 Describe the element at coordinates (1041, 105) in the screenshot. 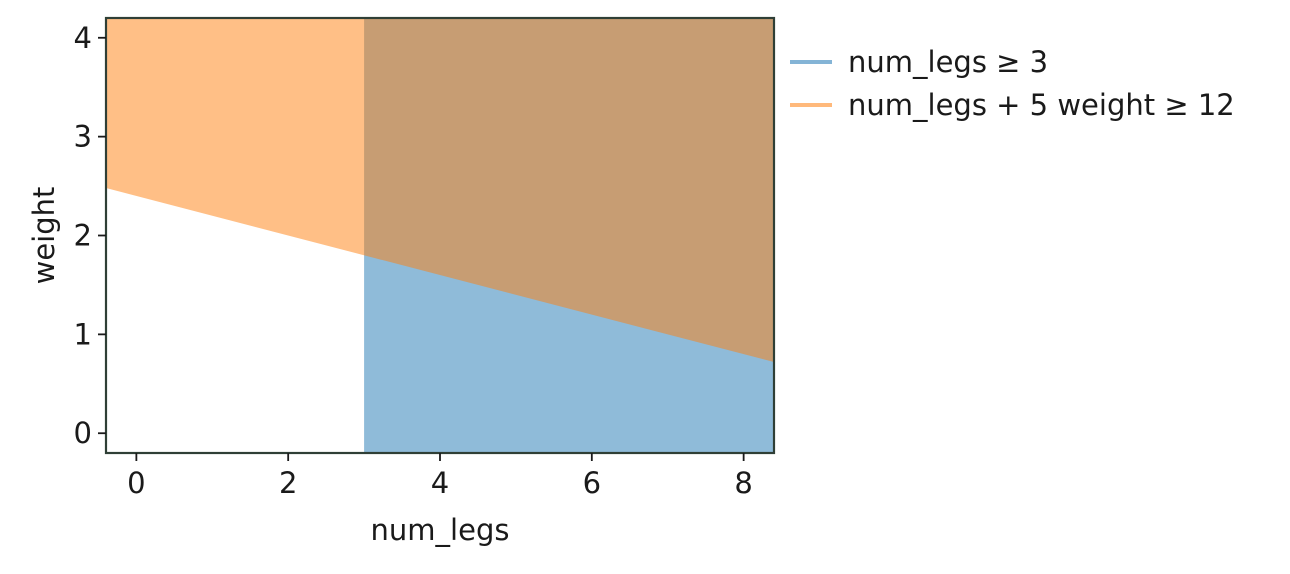

I see `legend-label-2: num_legs + 5 weight ≥ 12` at that location.